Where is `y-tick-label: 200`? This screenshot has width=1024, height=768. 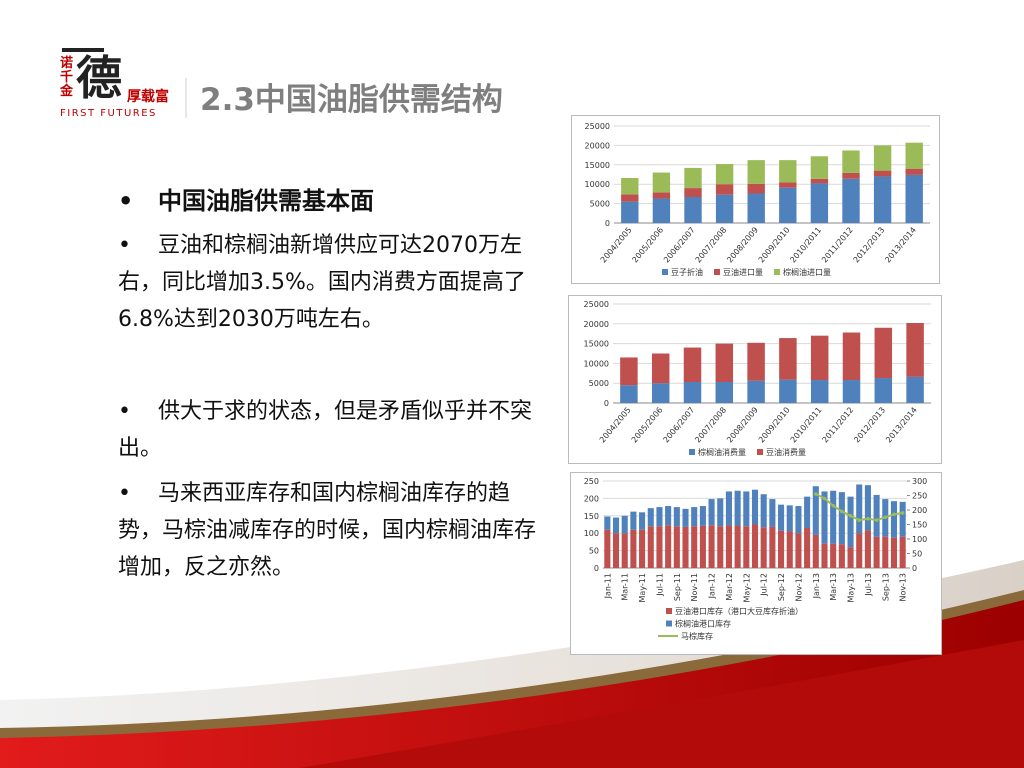
y-tick-label: 200 is located at coordinates (591, 498).